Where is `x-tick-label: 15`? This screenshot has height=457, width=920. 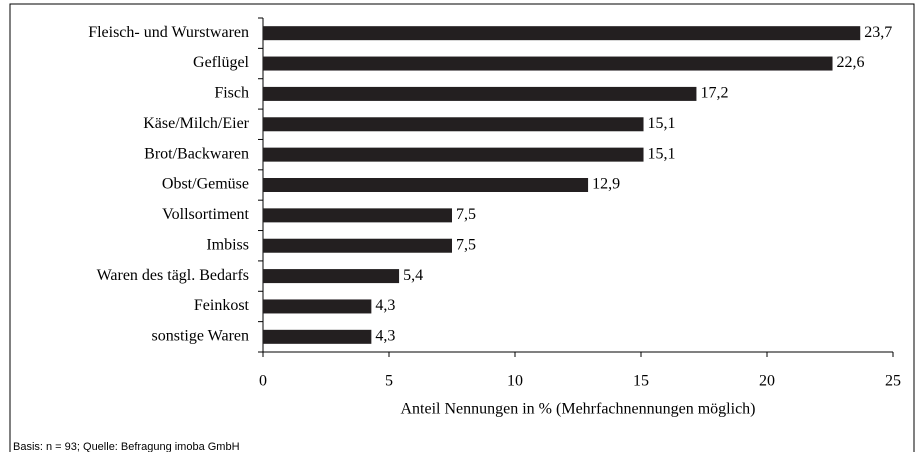 x-tick-label: 15 is located at coordinates (641, 381).